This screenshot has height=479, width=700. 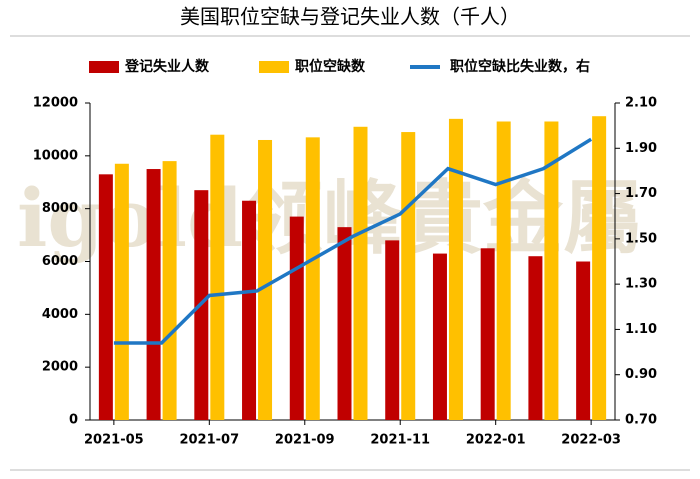 What do you see at coordinates (520, 66) in the screenshot?
I see `legend-label: 职位空缺比失业数，右` at bounding box center [520, 66].